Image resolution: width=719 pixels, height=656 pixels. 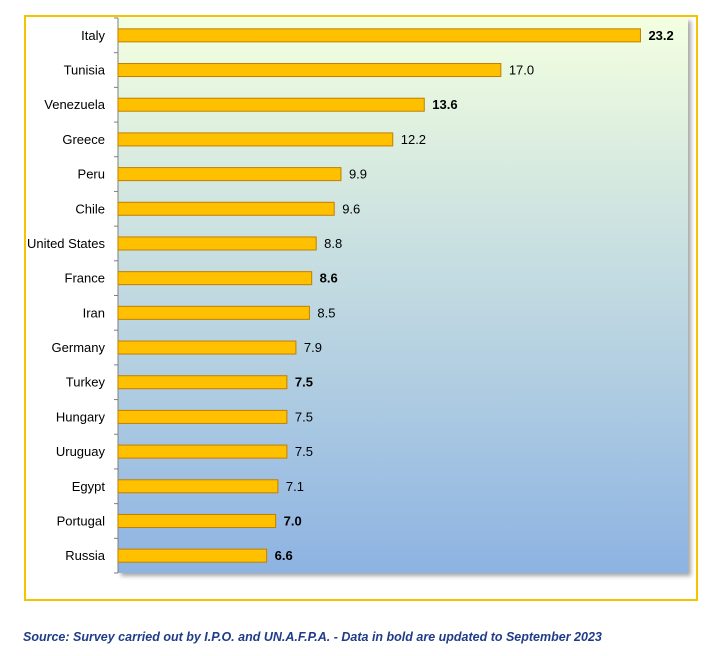 I want to click on category-label-iran: Iran, so click(x=94, y=312).